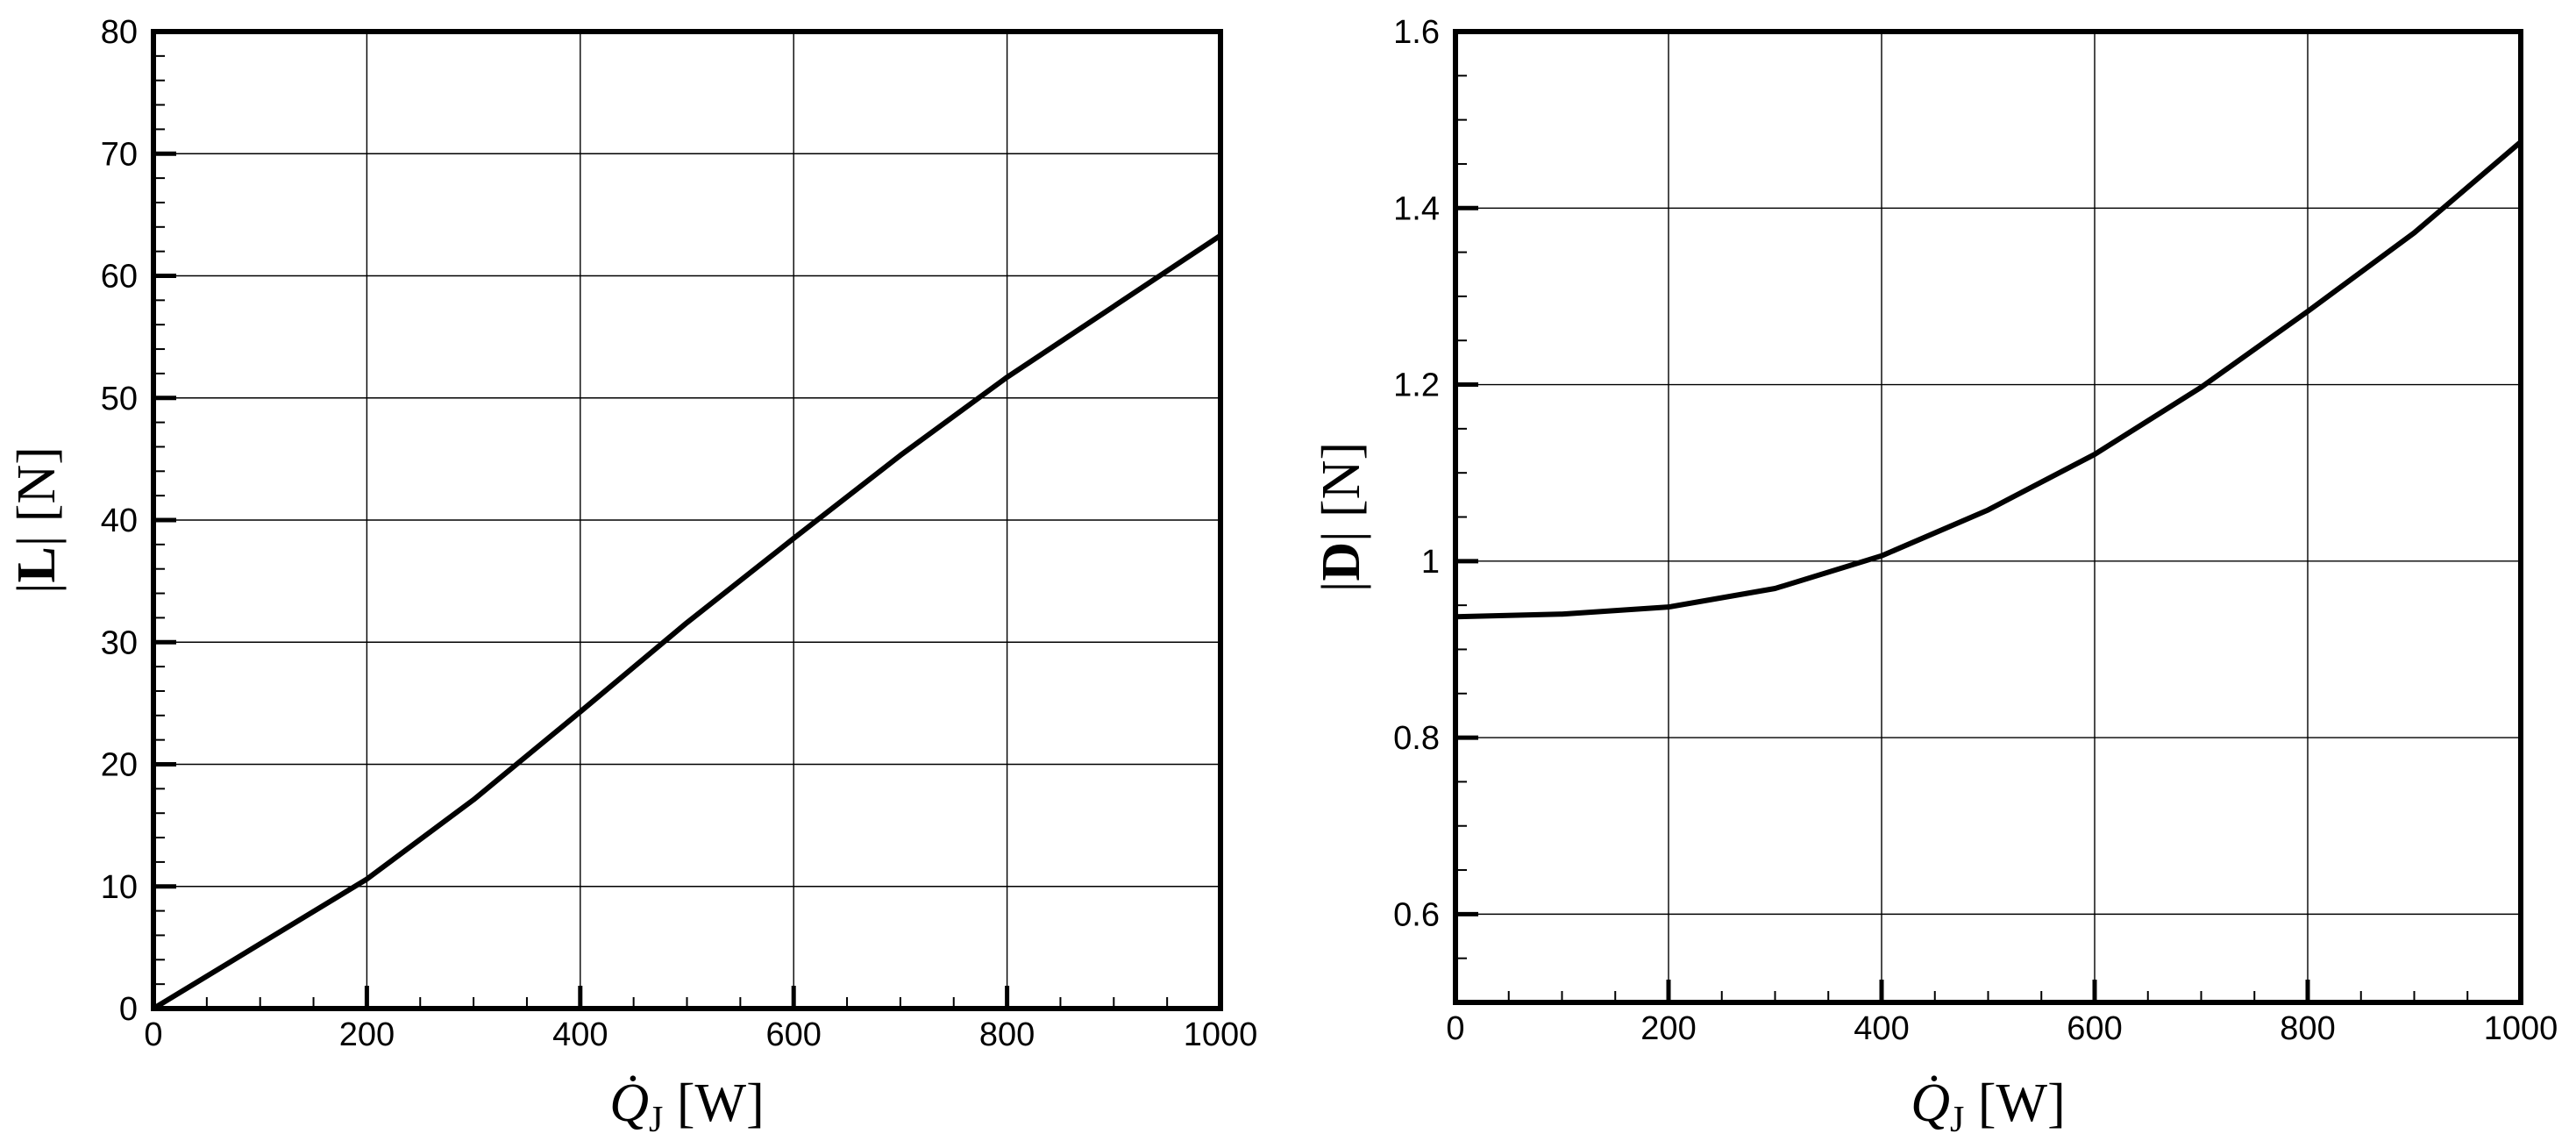 The height and width of the screenshot is (1148, 2576). Describe the element at coordinates (1988, 1106) in the screenshot. I see `drag-x-axis-title: Q̇J [W]` at that location.